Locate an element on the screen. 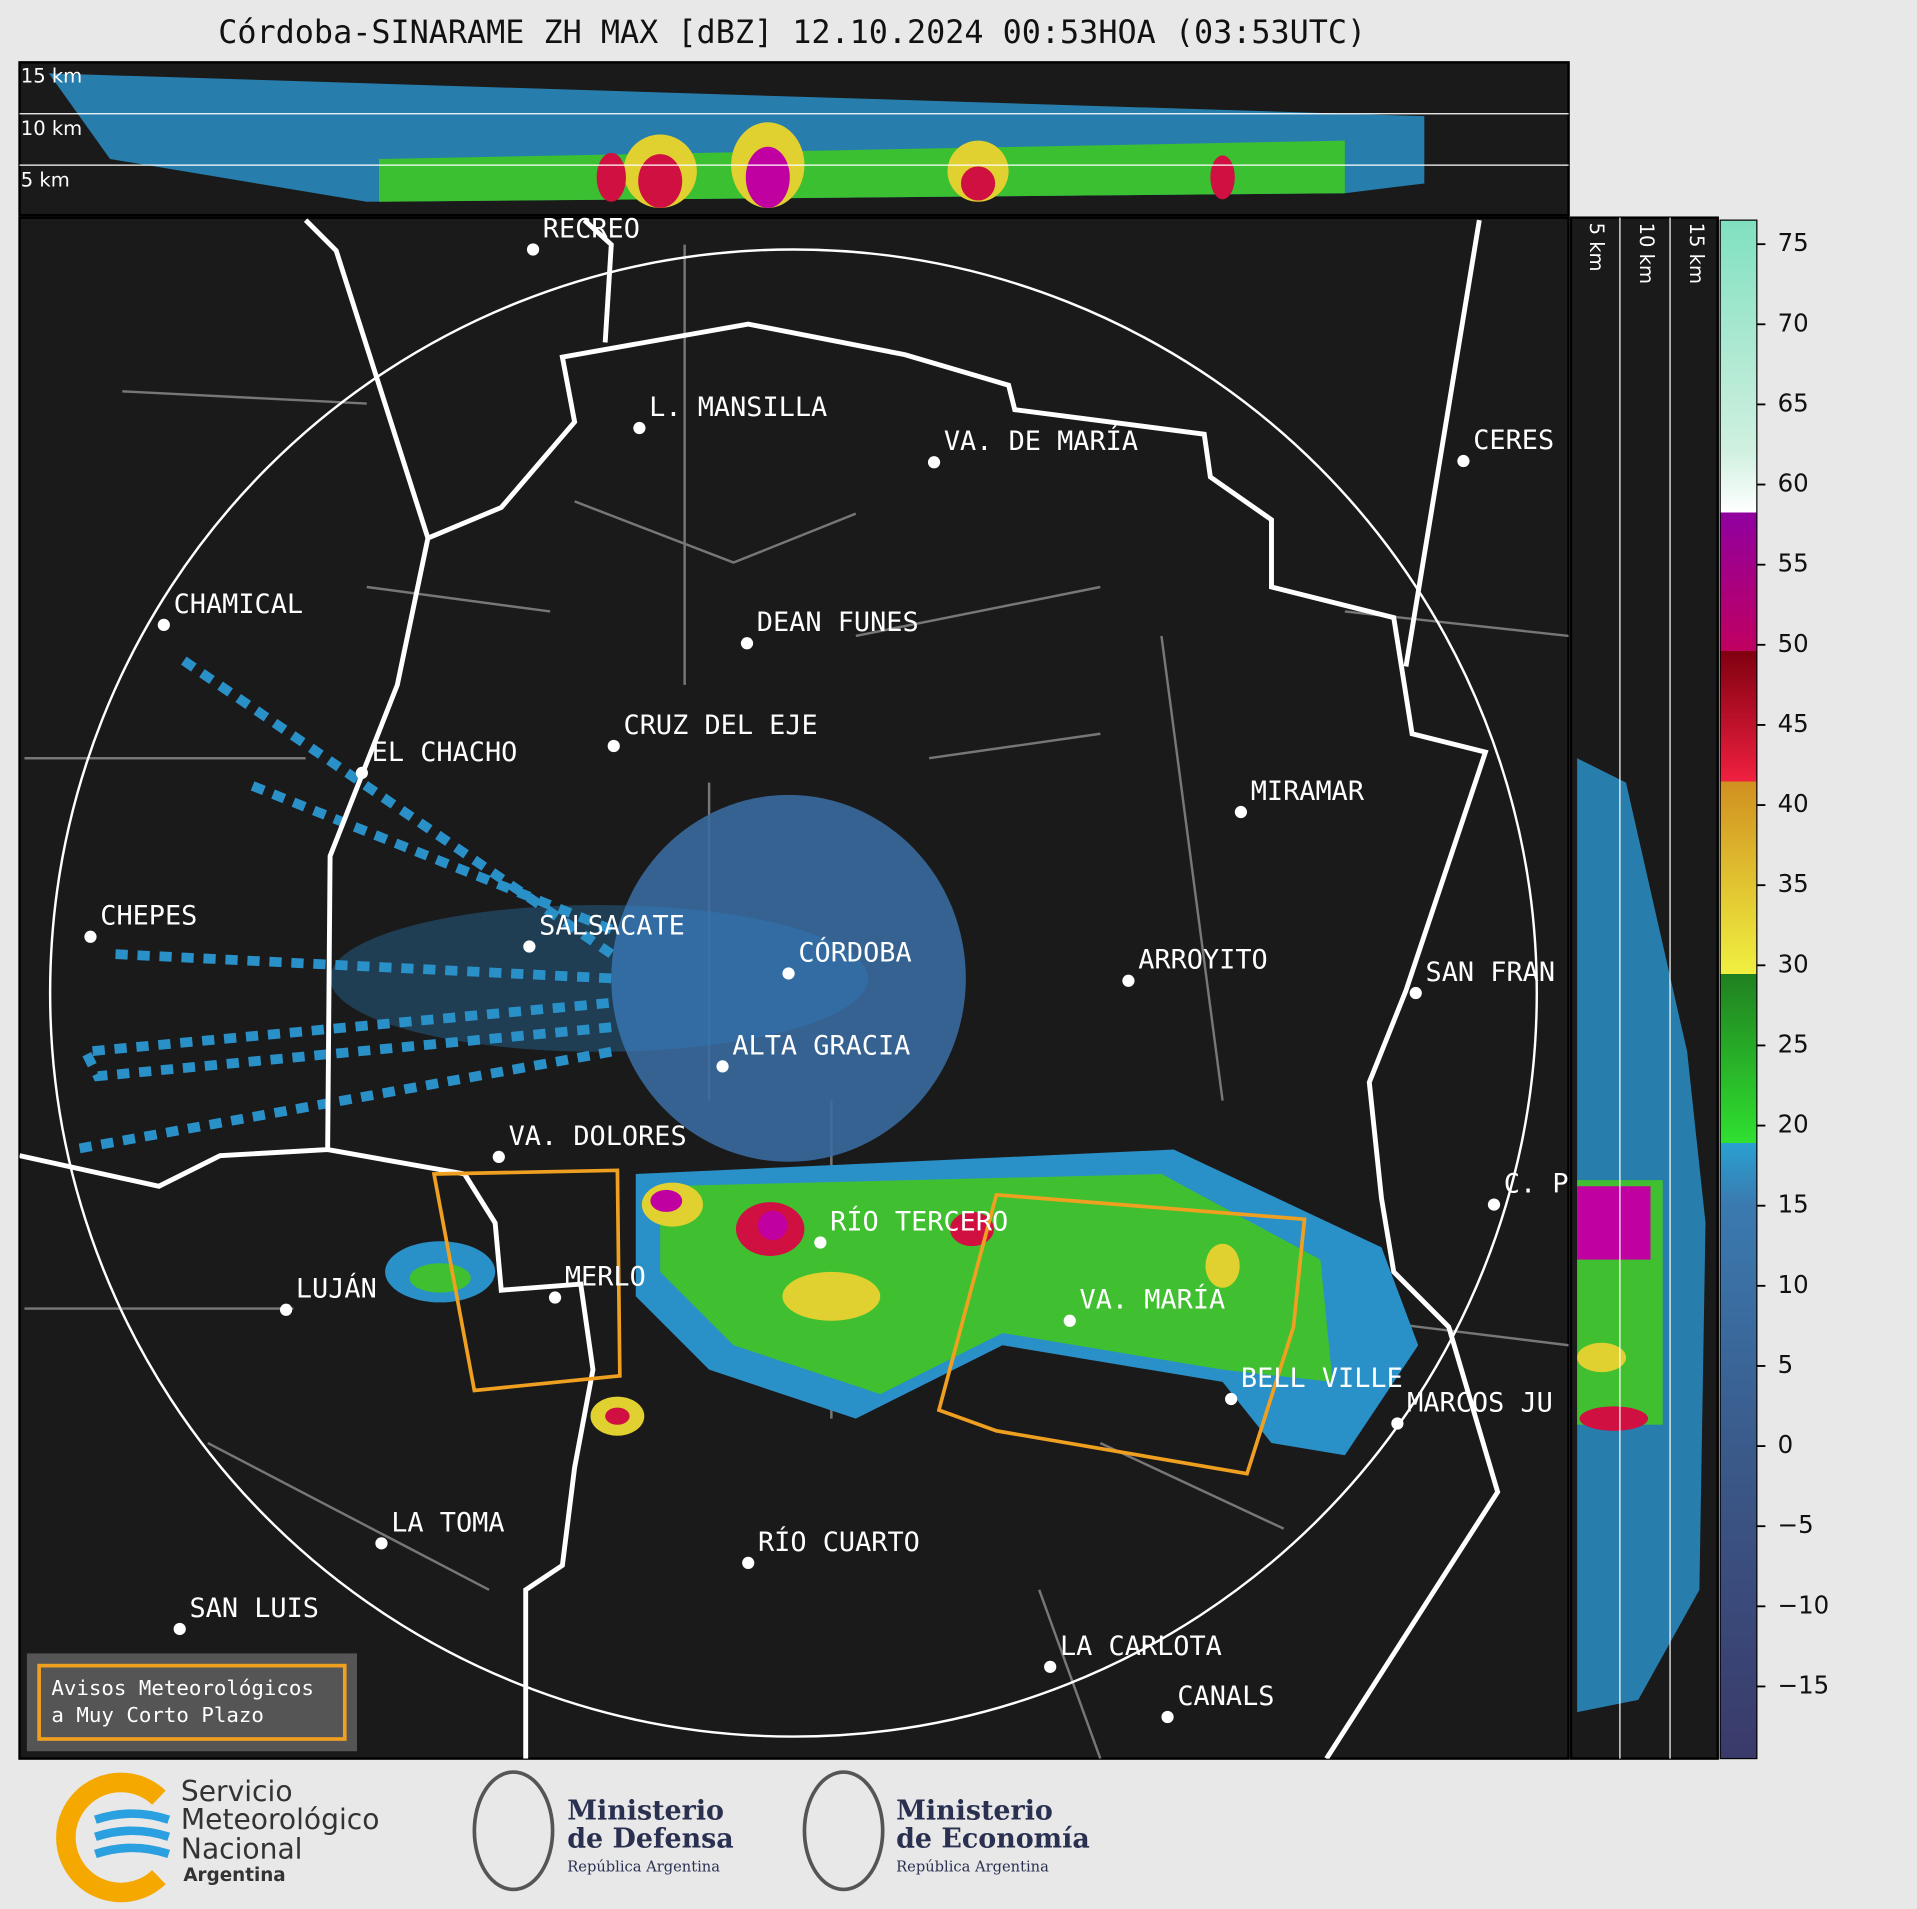 This screenshot has height=1909, width=1917. city-label: LA CARLOTA is located at coordinates (1141, 1646).